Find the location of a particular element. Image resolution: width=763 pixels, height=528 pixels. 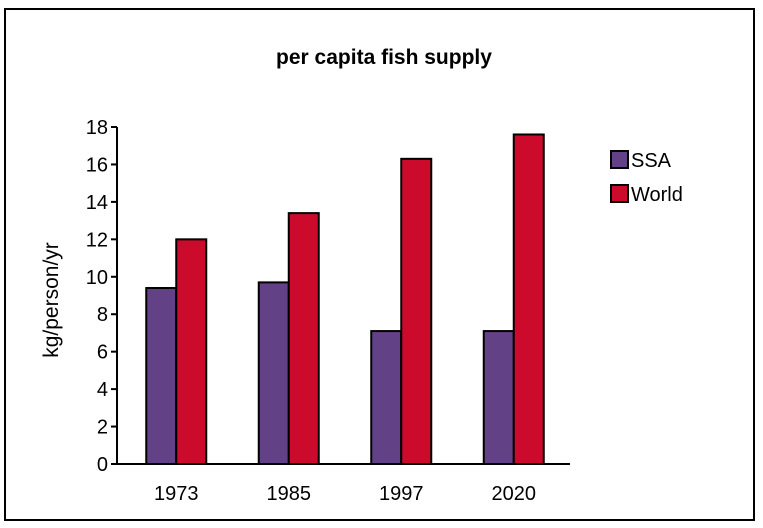

y-tick-label: 16 is located at coordinates (97, 165).